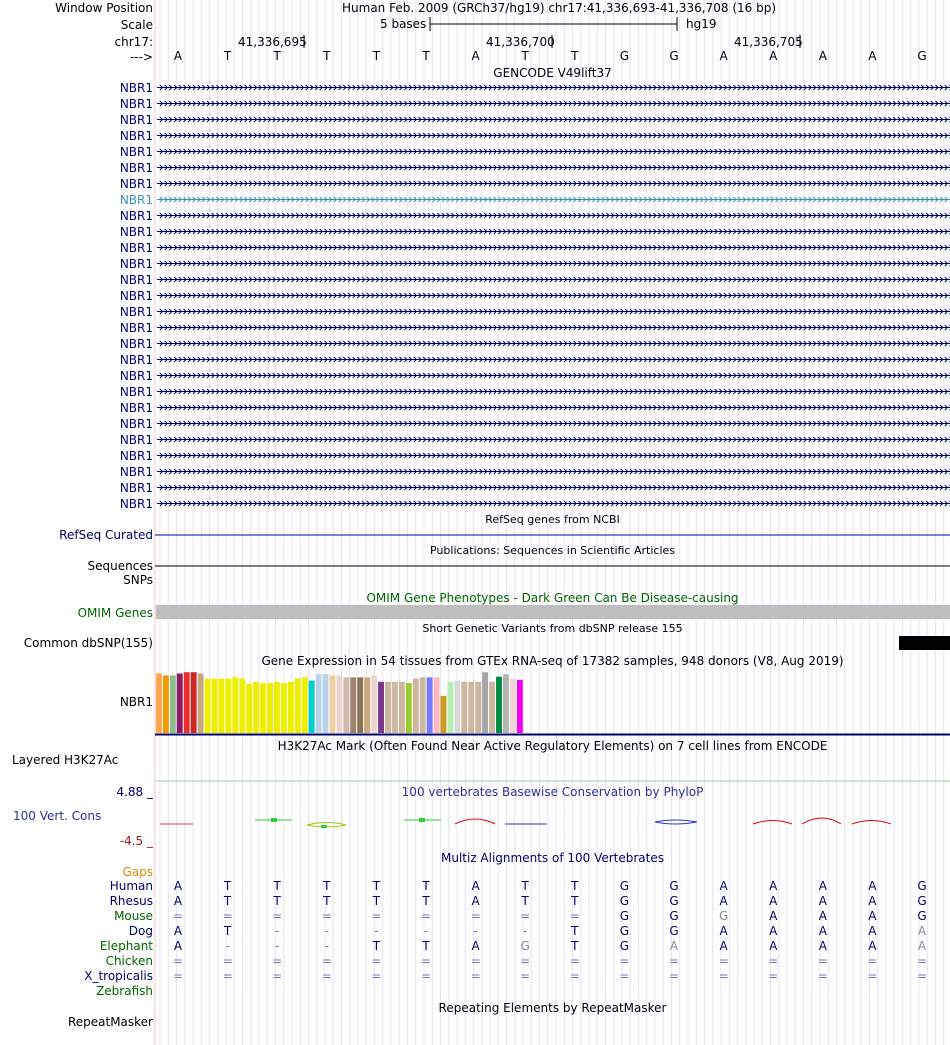 This screenshot has width=950, height=1045. Describe the element at coordinates (110, 1022) in the screenshot. I see `repeatmasker-label: RepeatMasker` at that location.